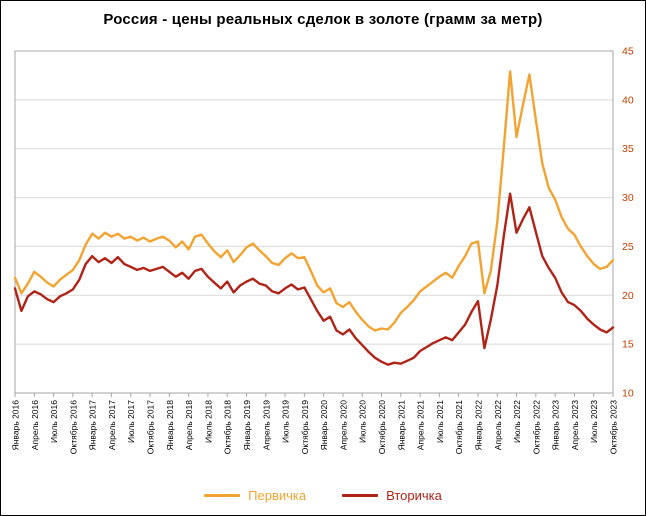 This screenshot has height=516, width=646. I want to click on svg-text: 30, so click(628, 198).